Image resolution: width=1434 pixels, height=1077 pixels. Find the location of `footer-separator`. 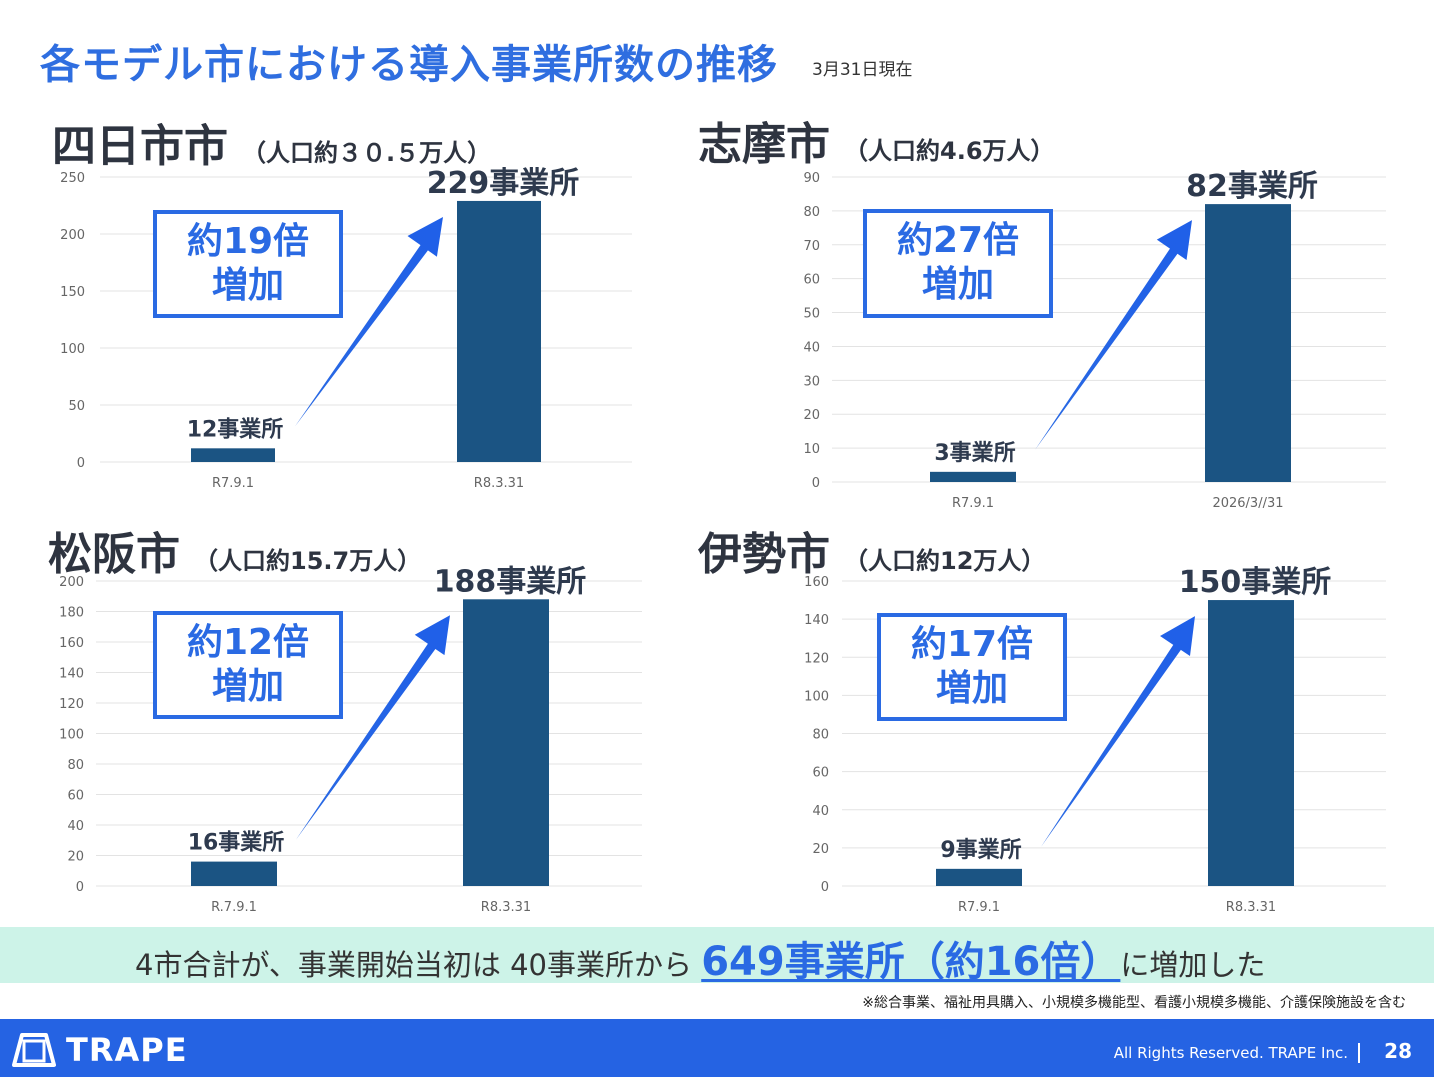

footer-separator is located at coordinates (1359, 1053).